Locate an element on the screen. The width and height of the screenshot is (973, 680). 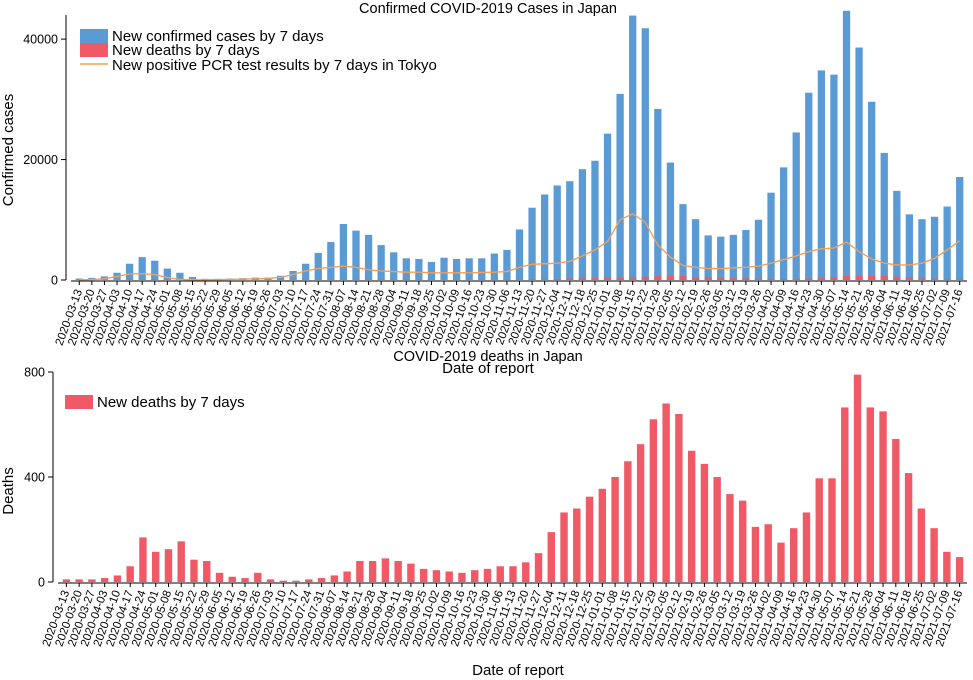
legend-swatch-deaths-bottom is located at coordinates (79, 402).